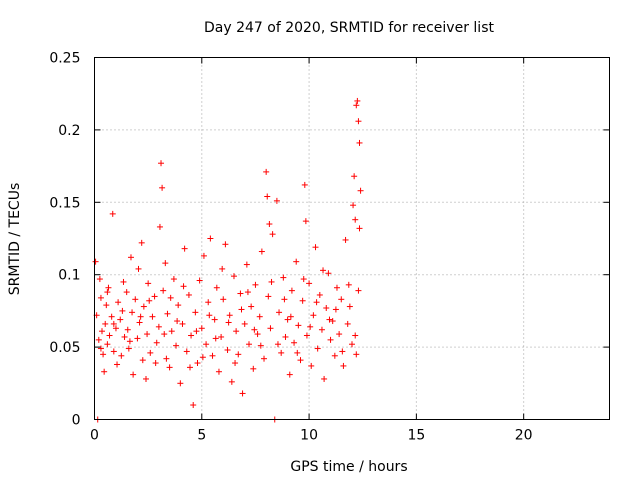 This screenshot has width=640, height=480. Describe the element at coordinates (69, 276) in the screenshot. I see `y-tick-label: 0.1` at that location.